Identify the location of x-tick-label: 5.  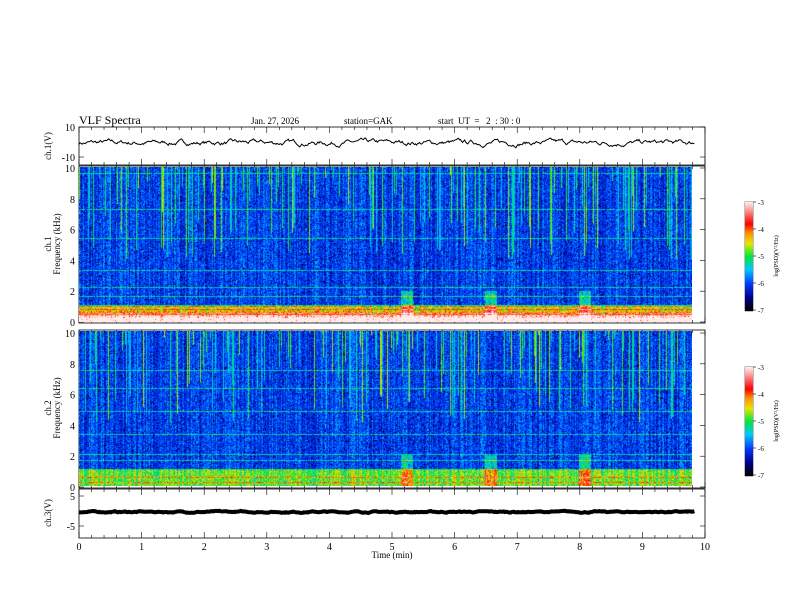
(392, 547).